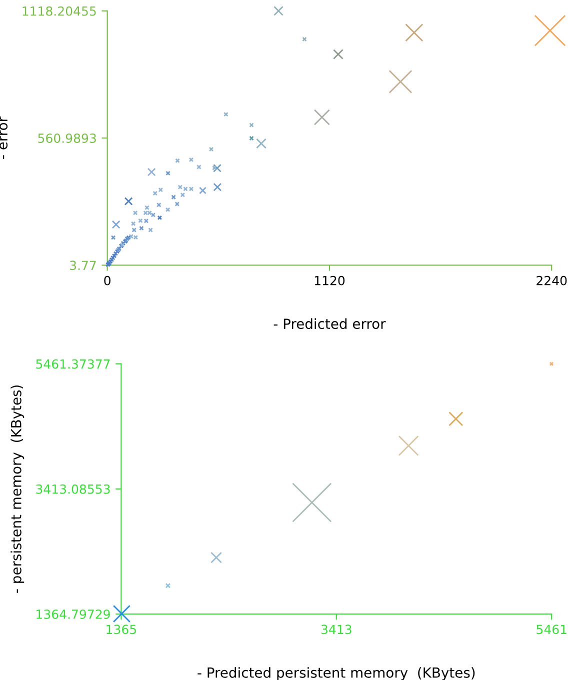  I want to click on x-tick-label: 2240, so click(551, 281).